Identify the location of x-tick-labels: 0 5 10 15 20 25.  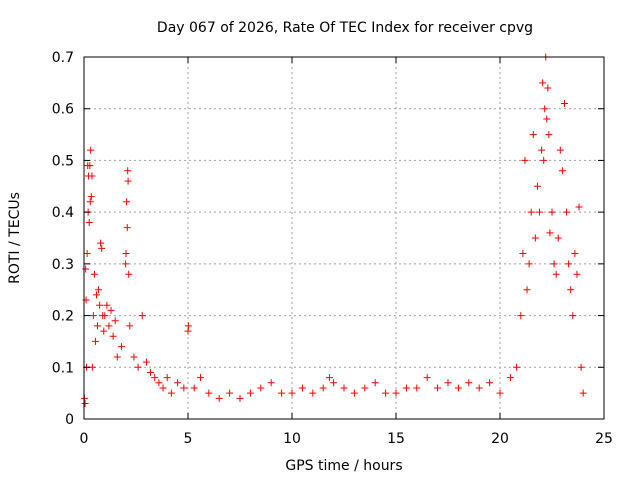
(346, 439).